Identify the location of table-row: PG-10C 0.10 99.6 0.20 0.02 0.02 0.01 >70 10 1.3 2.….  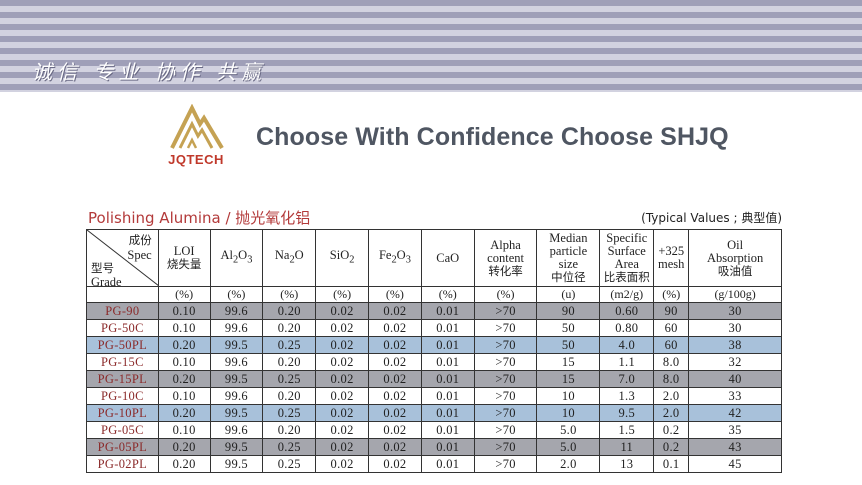
(434, 396).